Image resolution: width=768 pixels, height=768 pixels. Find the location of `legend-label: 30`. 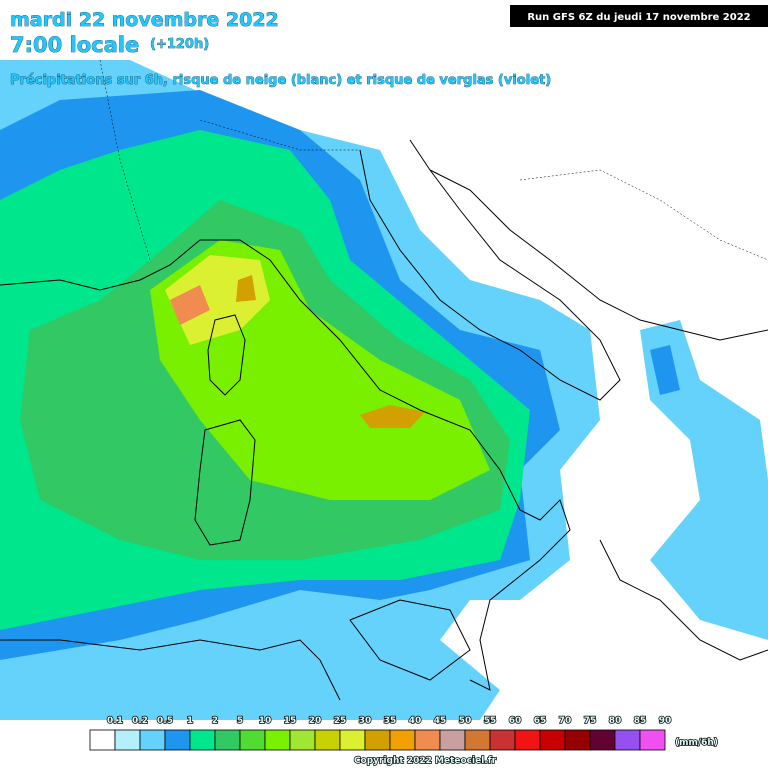

legend-label: 30 is located at coordinates (365, 721).